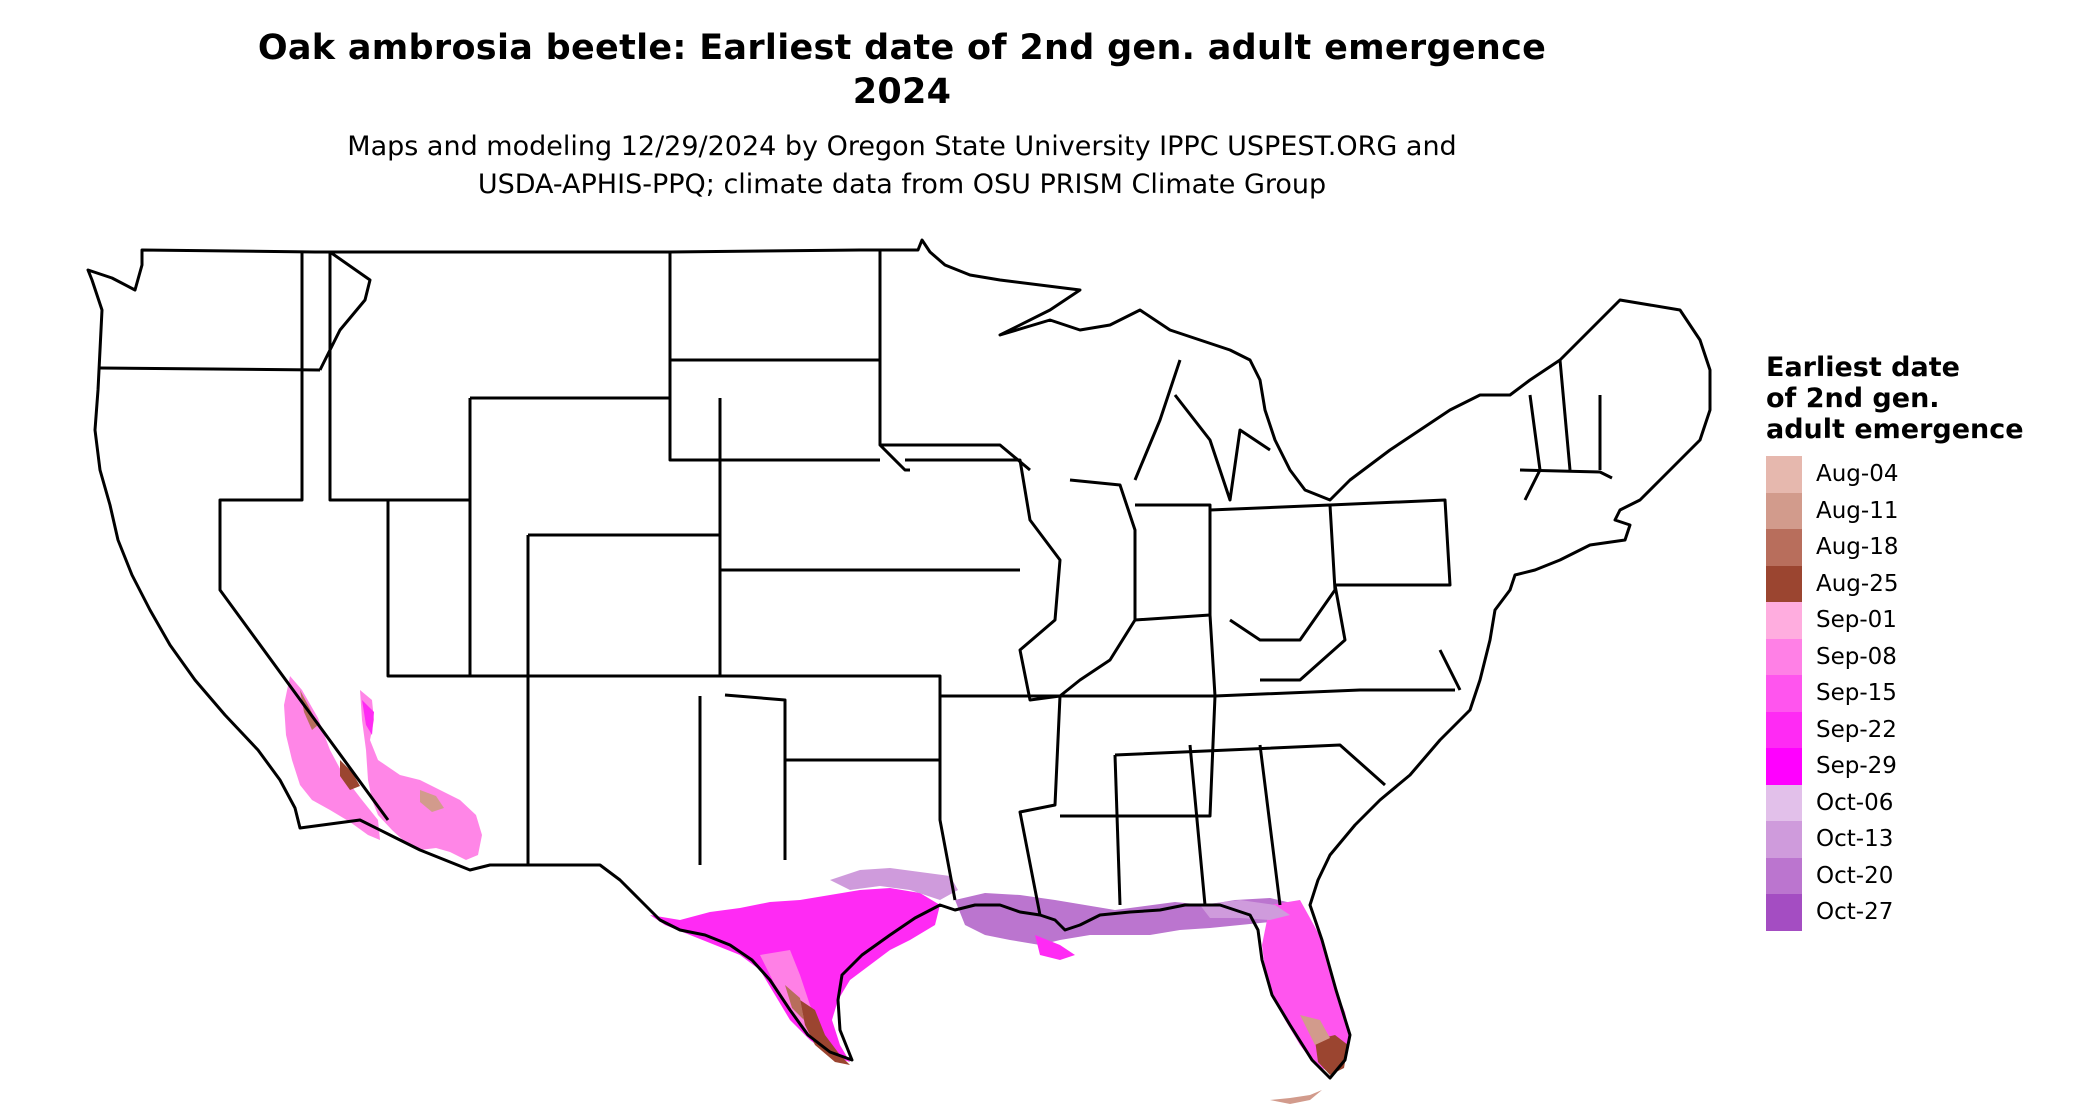  What do you see at coordinates (902, 92) in the screenshot?
I see `map-title-year: 2024` at bounding box center [902, 92].